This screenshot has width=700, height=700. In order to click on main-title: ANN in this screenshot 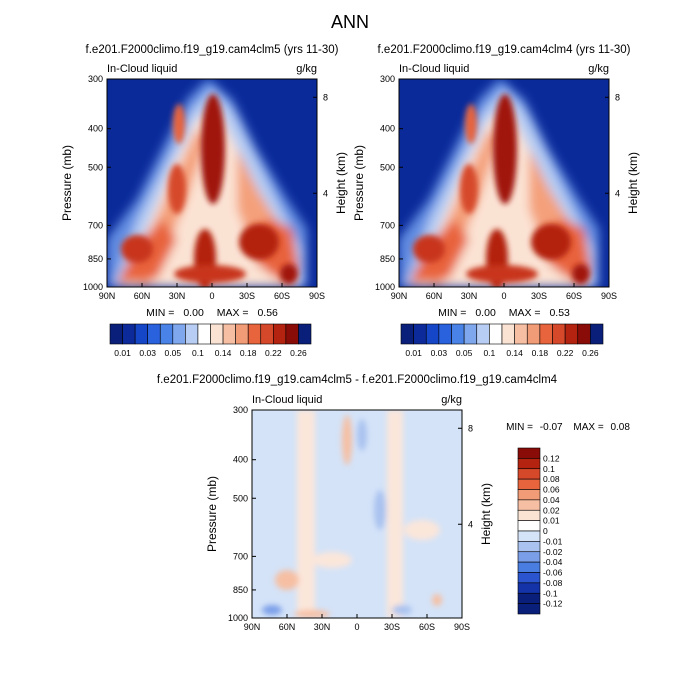, I will do `click(350, 22)`.